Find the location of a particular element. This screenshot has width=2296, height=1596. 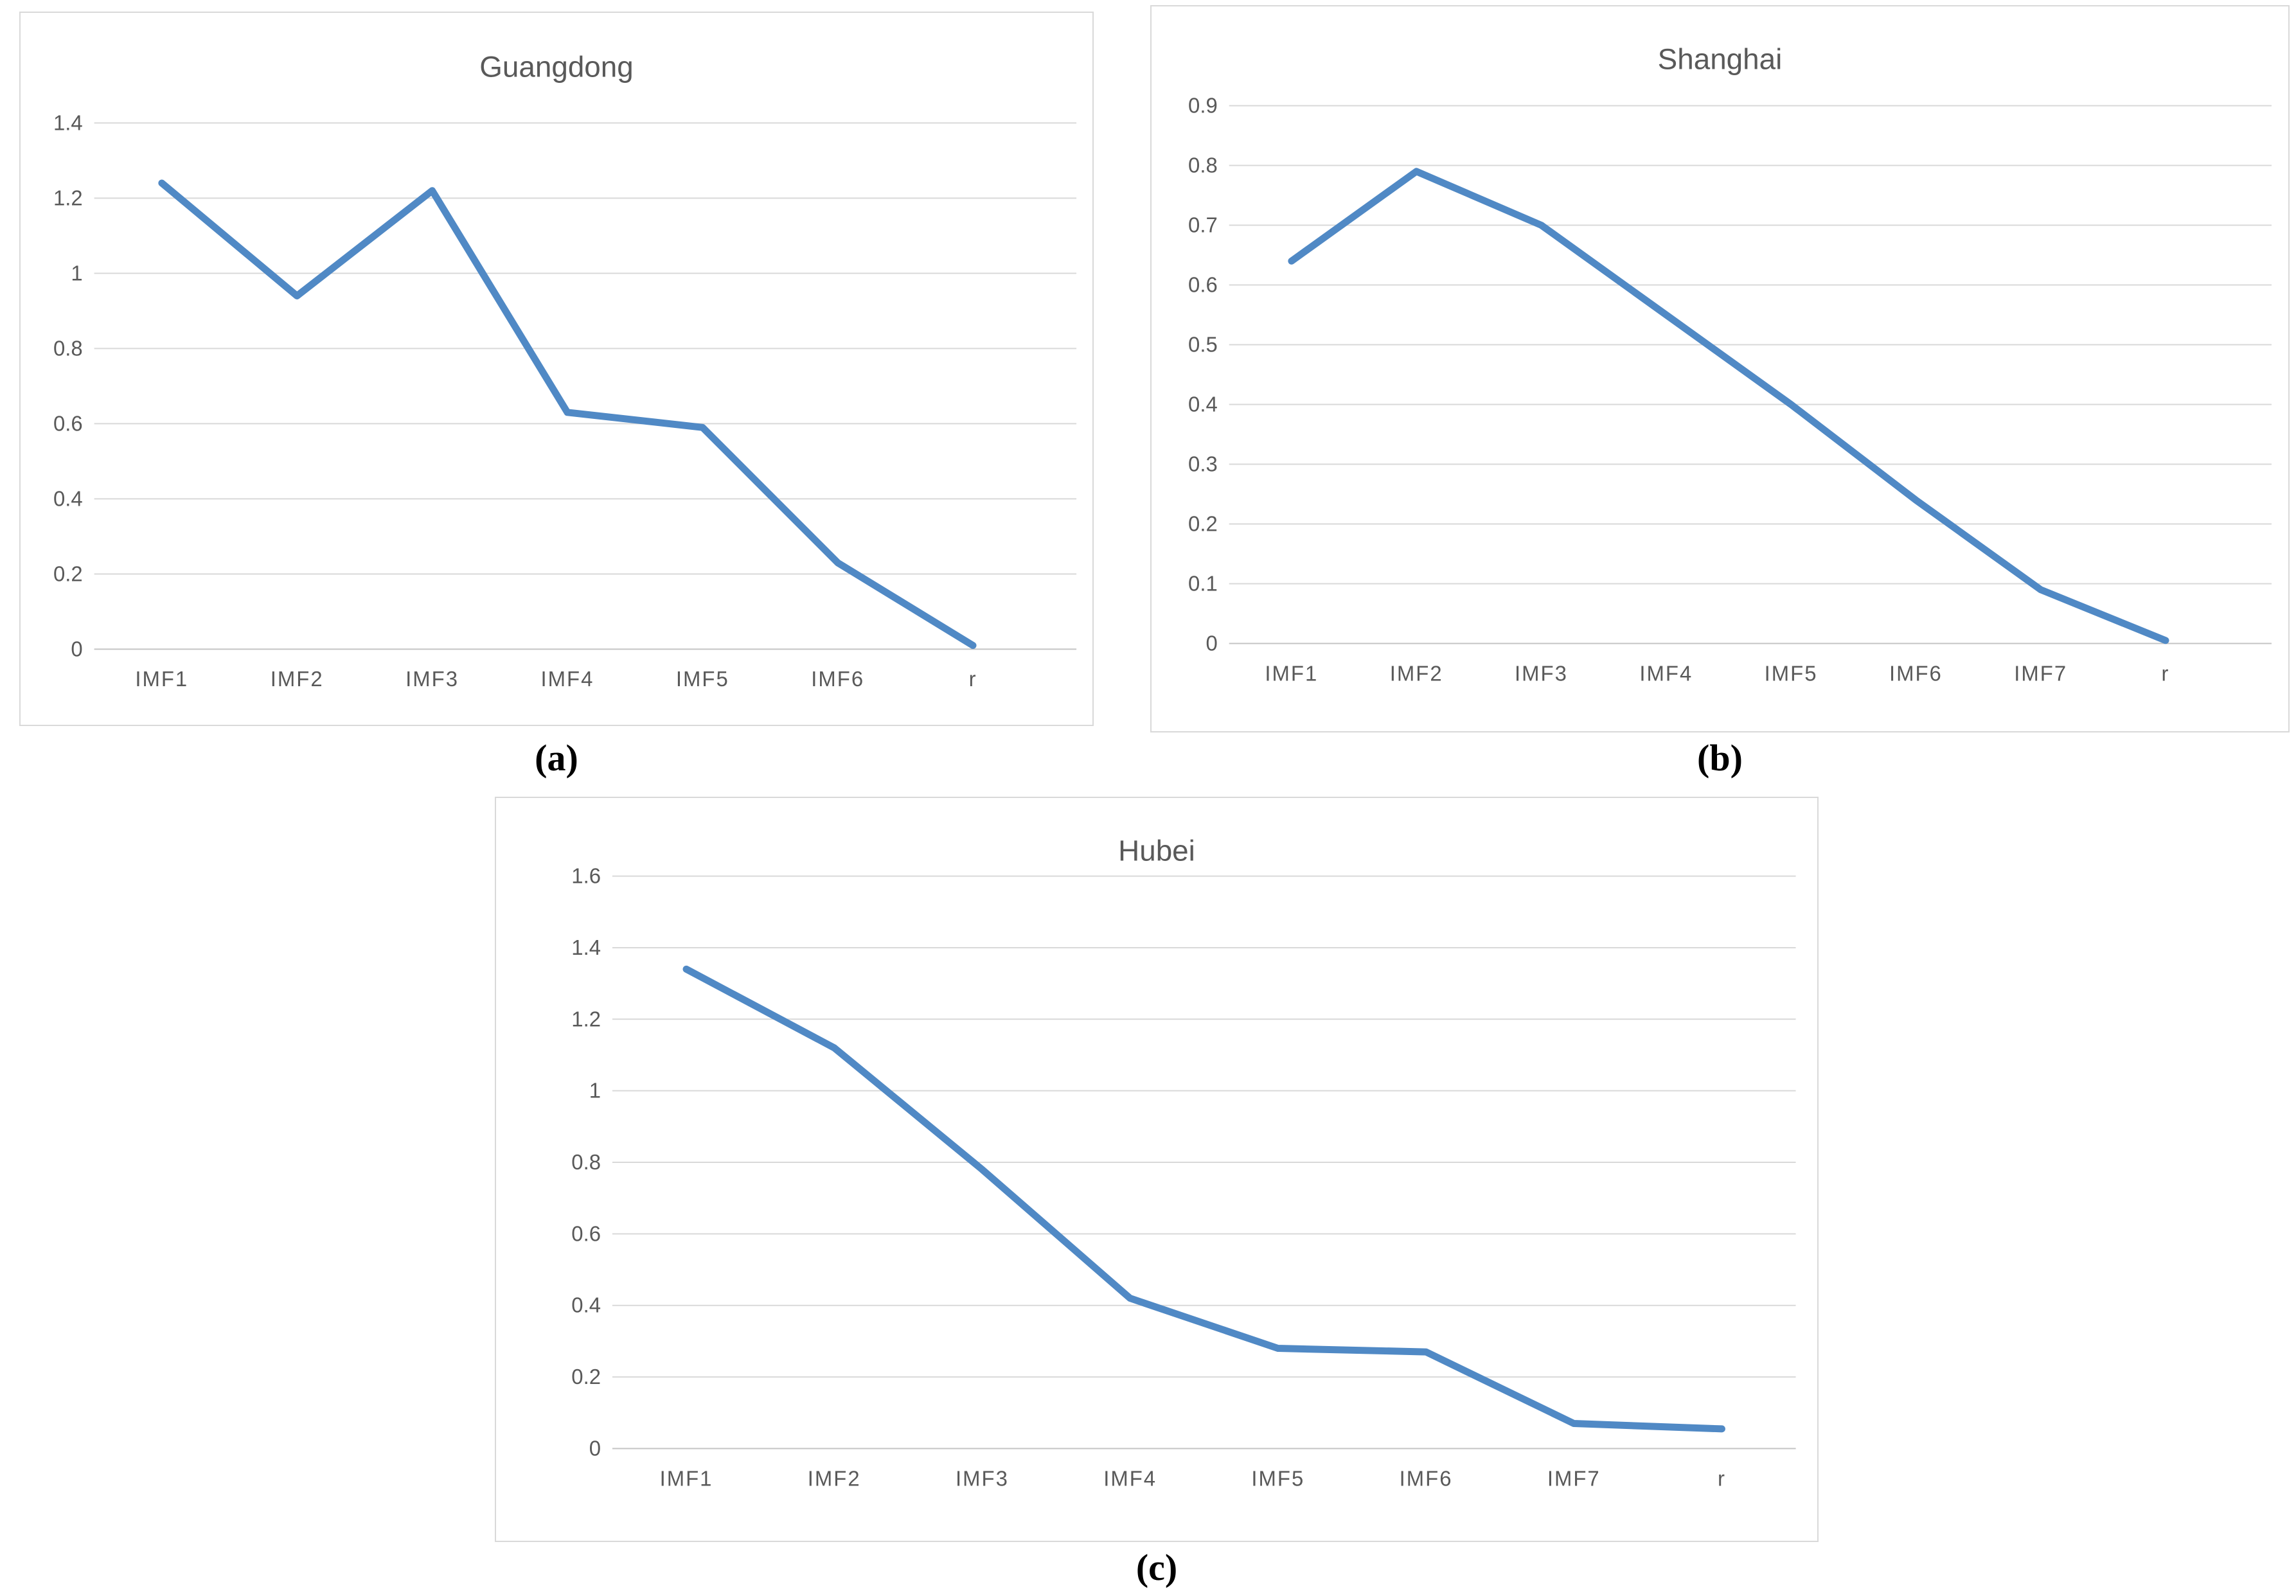

subfigure-caption-c: (c) is located at coordinates (1157, 1567).